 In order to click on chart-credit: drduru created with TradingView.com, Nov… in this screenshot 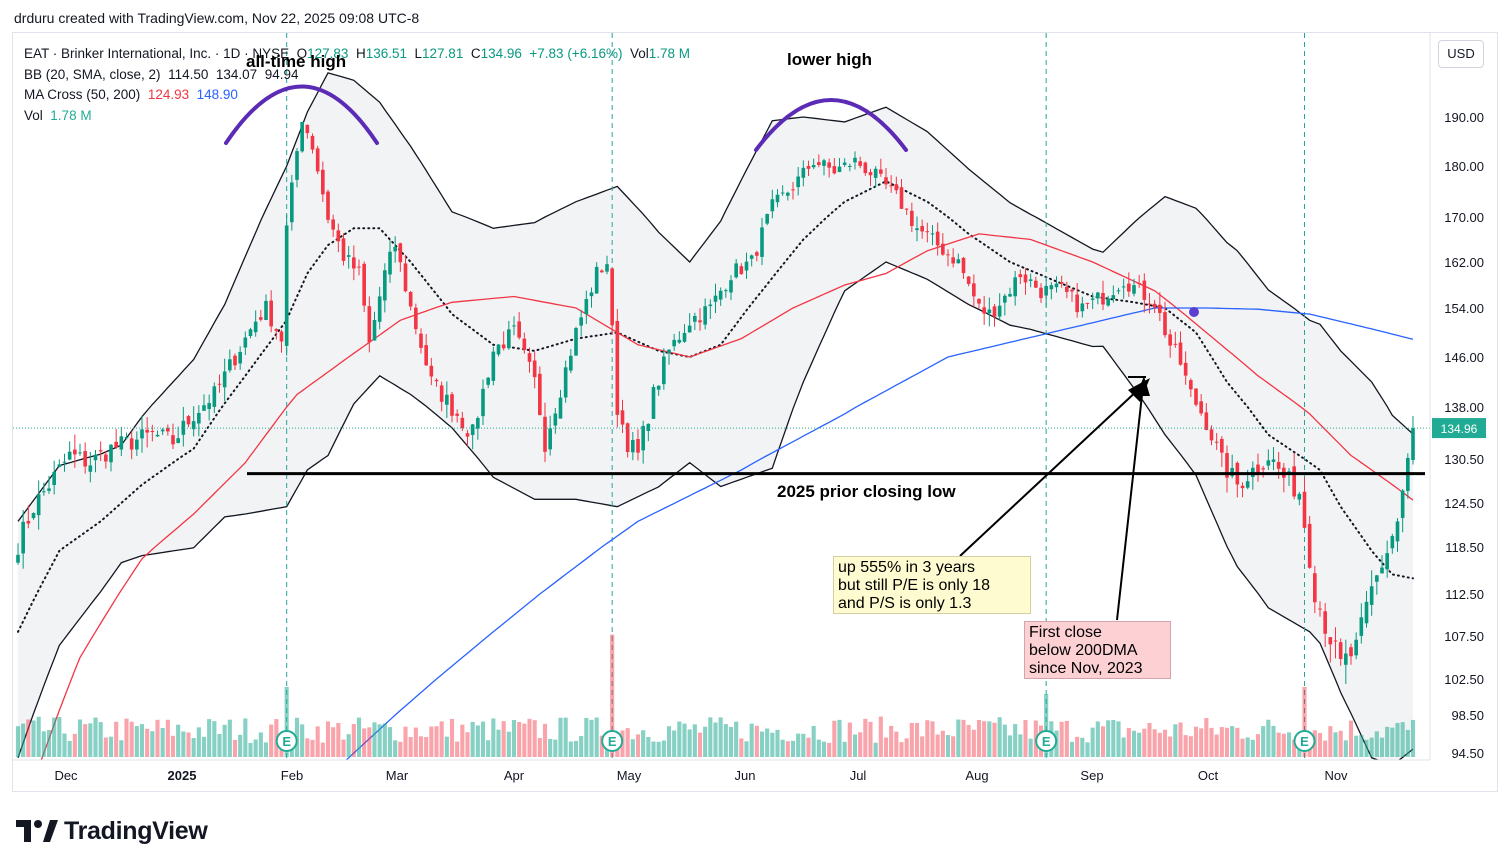, I will do `click(217, 18)`.